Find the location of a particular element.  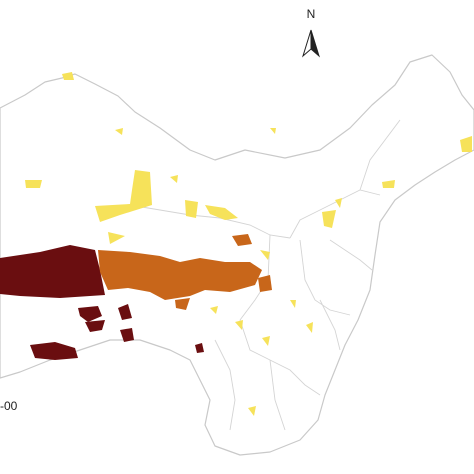

north-arrow is located at coordinates (311, 43).